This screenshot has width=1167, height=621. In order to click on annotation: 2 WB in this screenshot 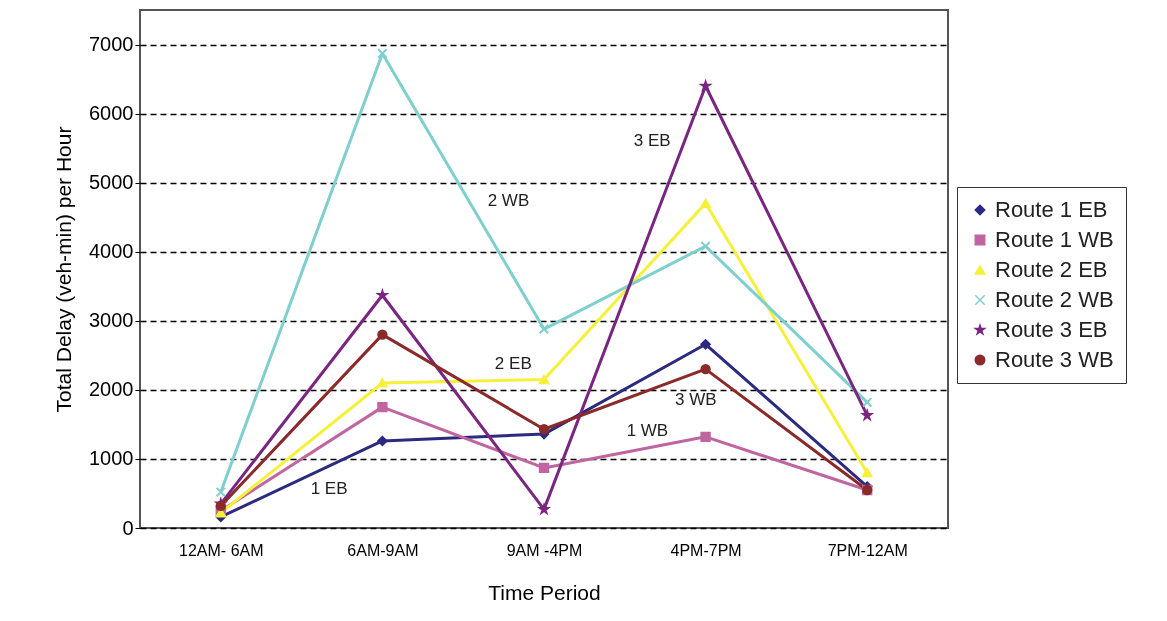, I will do `click(508, 200)`.